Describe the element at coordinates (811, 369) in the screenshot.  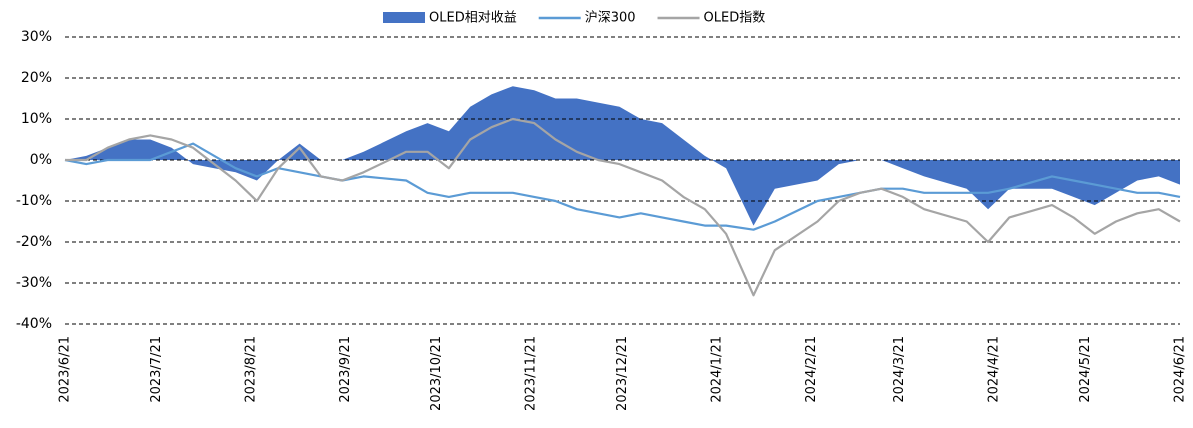
I see `x-tick-label: 2024/2/21` at that location.